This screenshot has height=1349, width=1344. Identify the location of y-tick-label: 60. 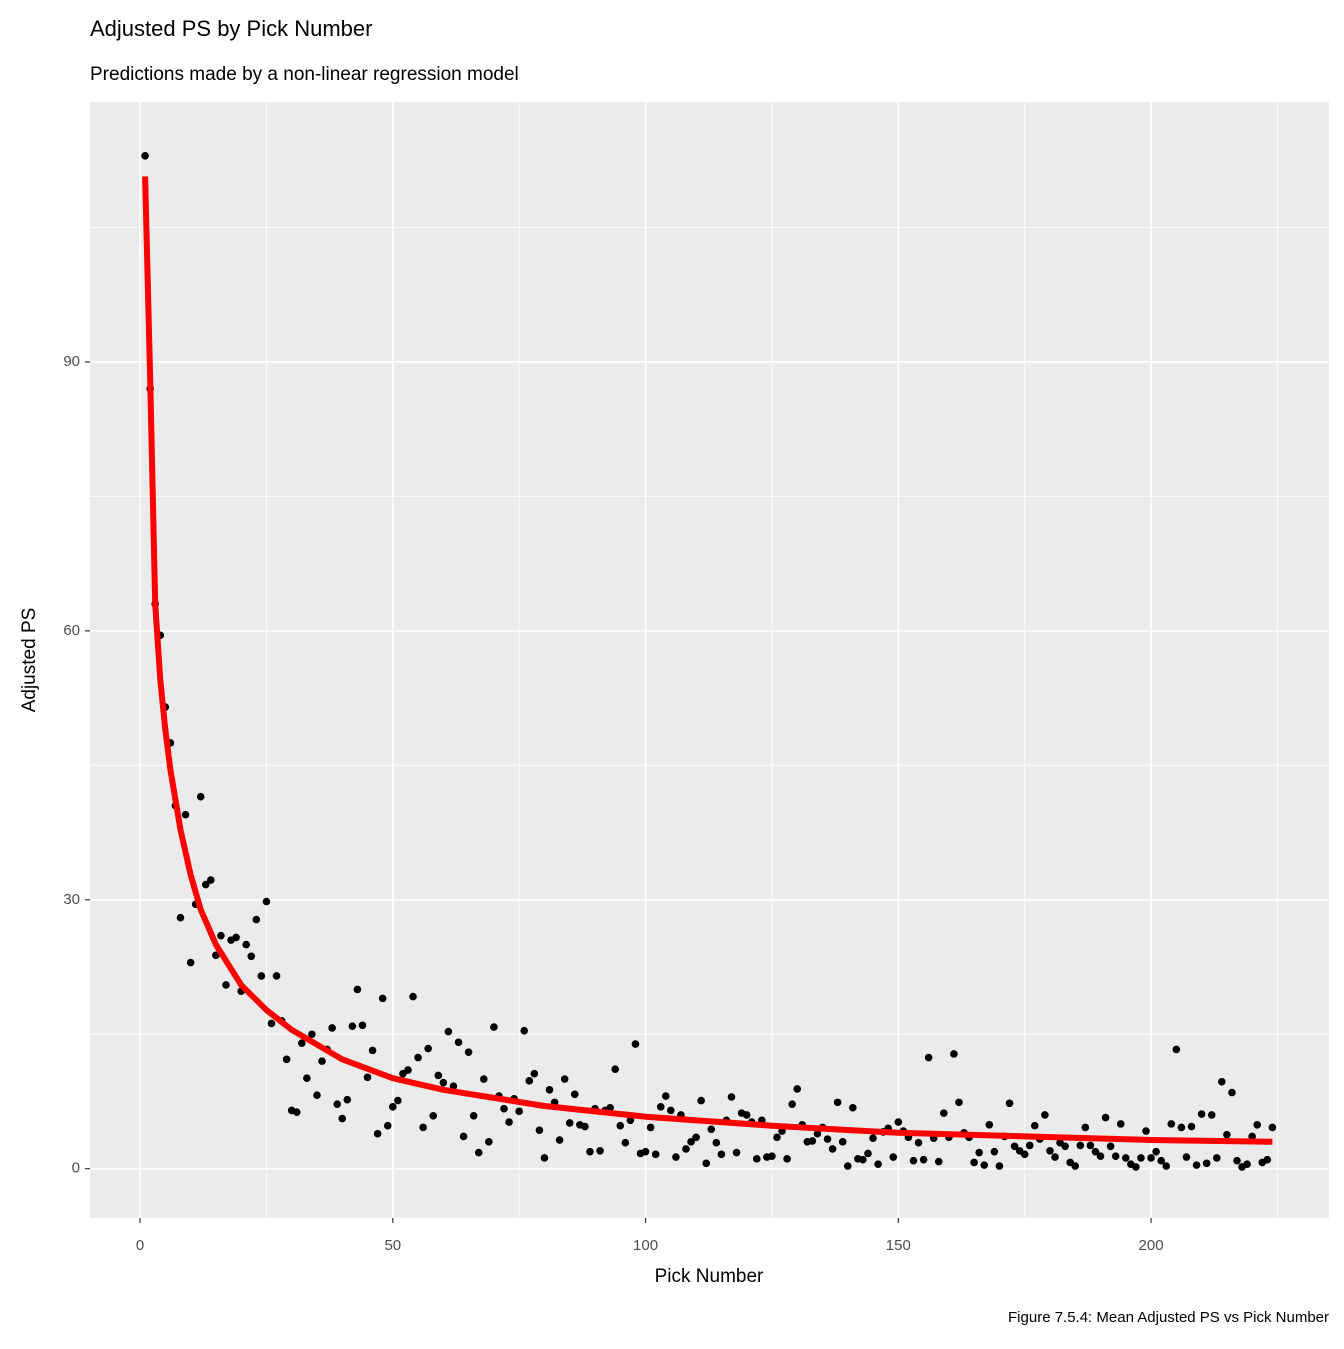
(71, 630).